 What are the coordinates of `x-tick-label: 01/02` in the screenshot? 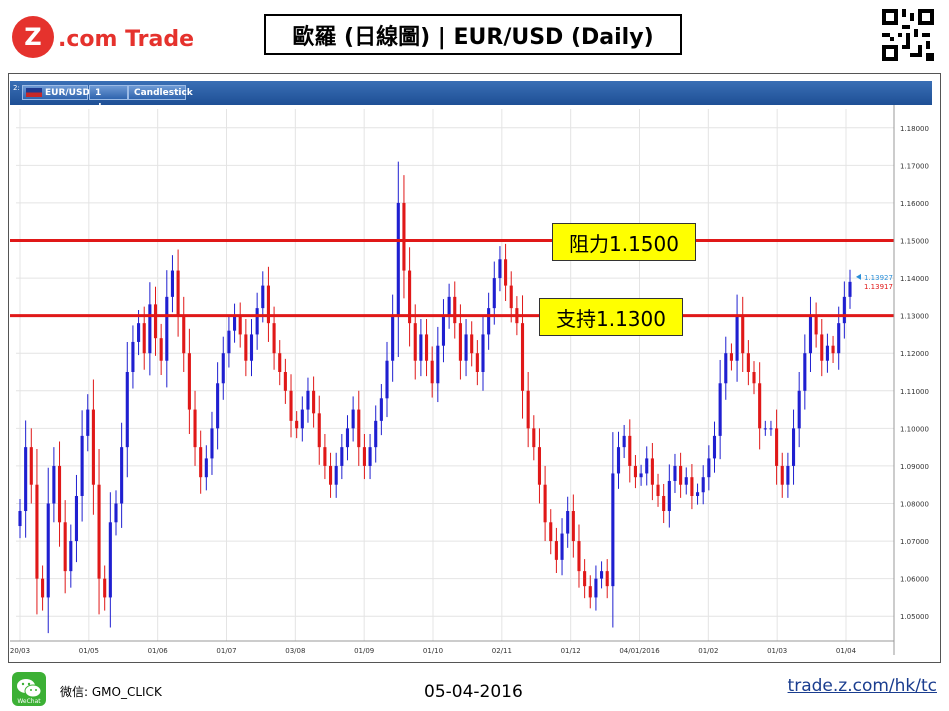 It's located at (708, 651).